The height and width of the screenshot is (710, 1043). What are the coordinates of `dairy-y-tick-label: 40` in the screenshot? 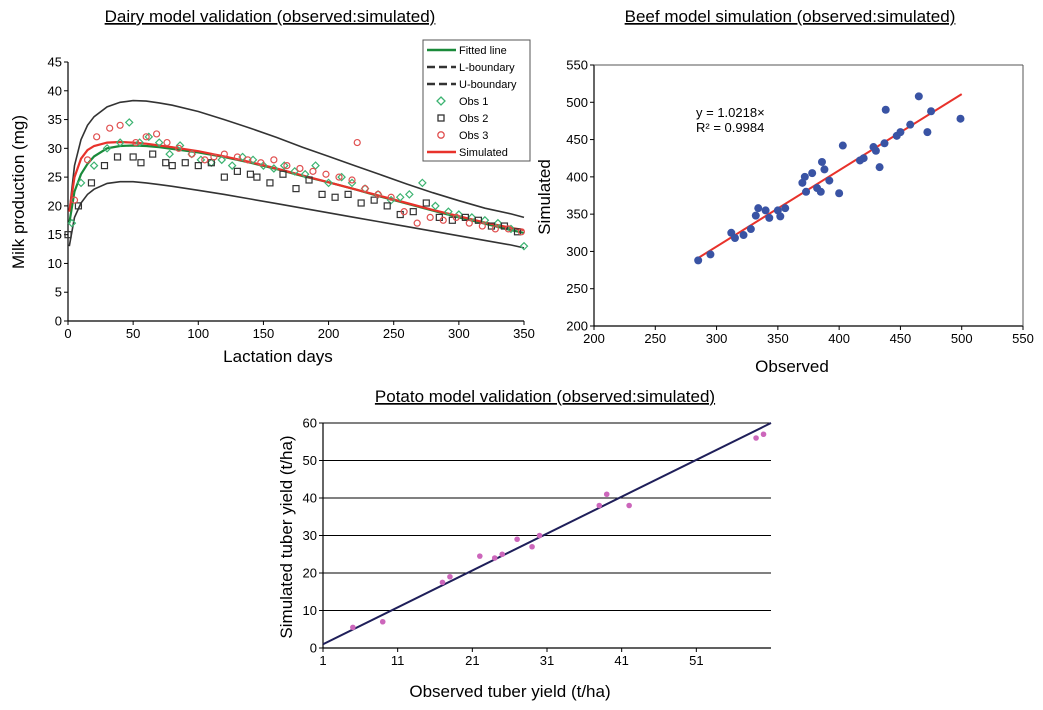 It's located at (55, 90).